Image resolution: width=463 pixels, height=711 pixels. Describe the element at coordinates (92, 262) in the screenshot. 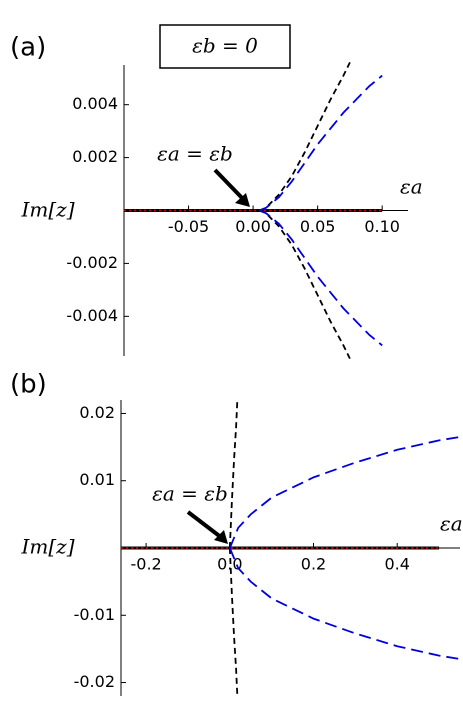

I see `y-tick-label: -0.002` at that location.